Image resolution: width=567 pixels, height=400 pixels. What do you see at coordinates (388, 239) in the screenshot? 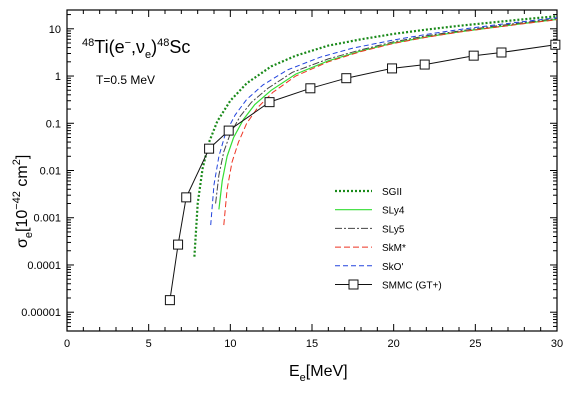
I see `legend: SGII SLy4 SLy5 SkM* SkO' SMMC (GT+)` at bounding box center [388, 239].